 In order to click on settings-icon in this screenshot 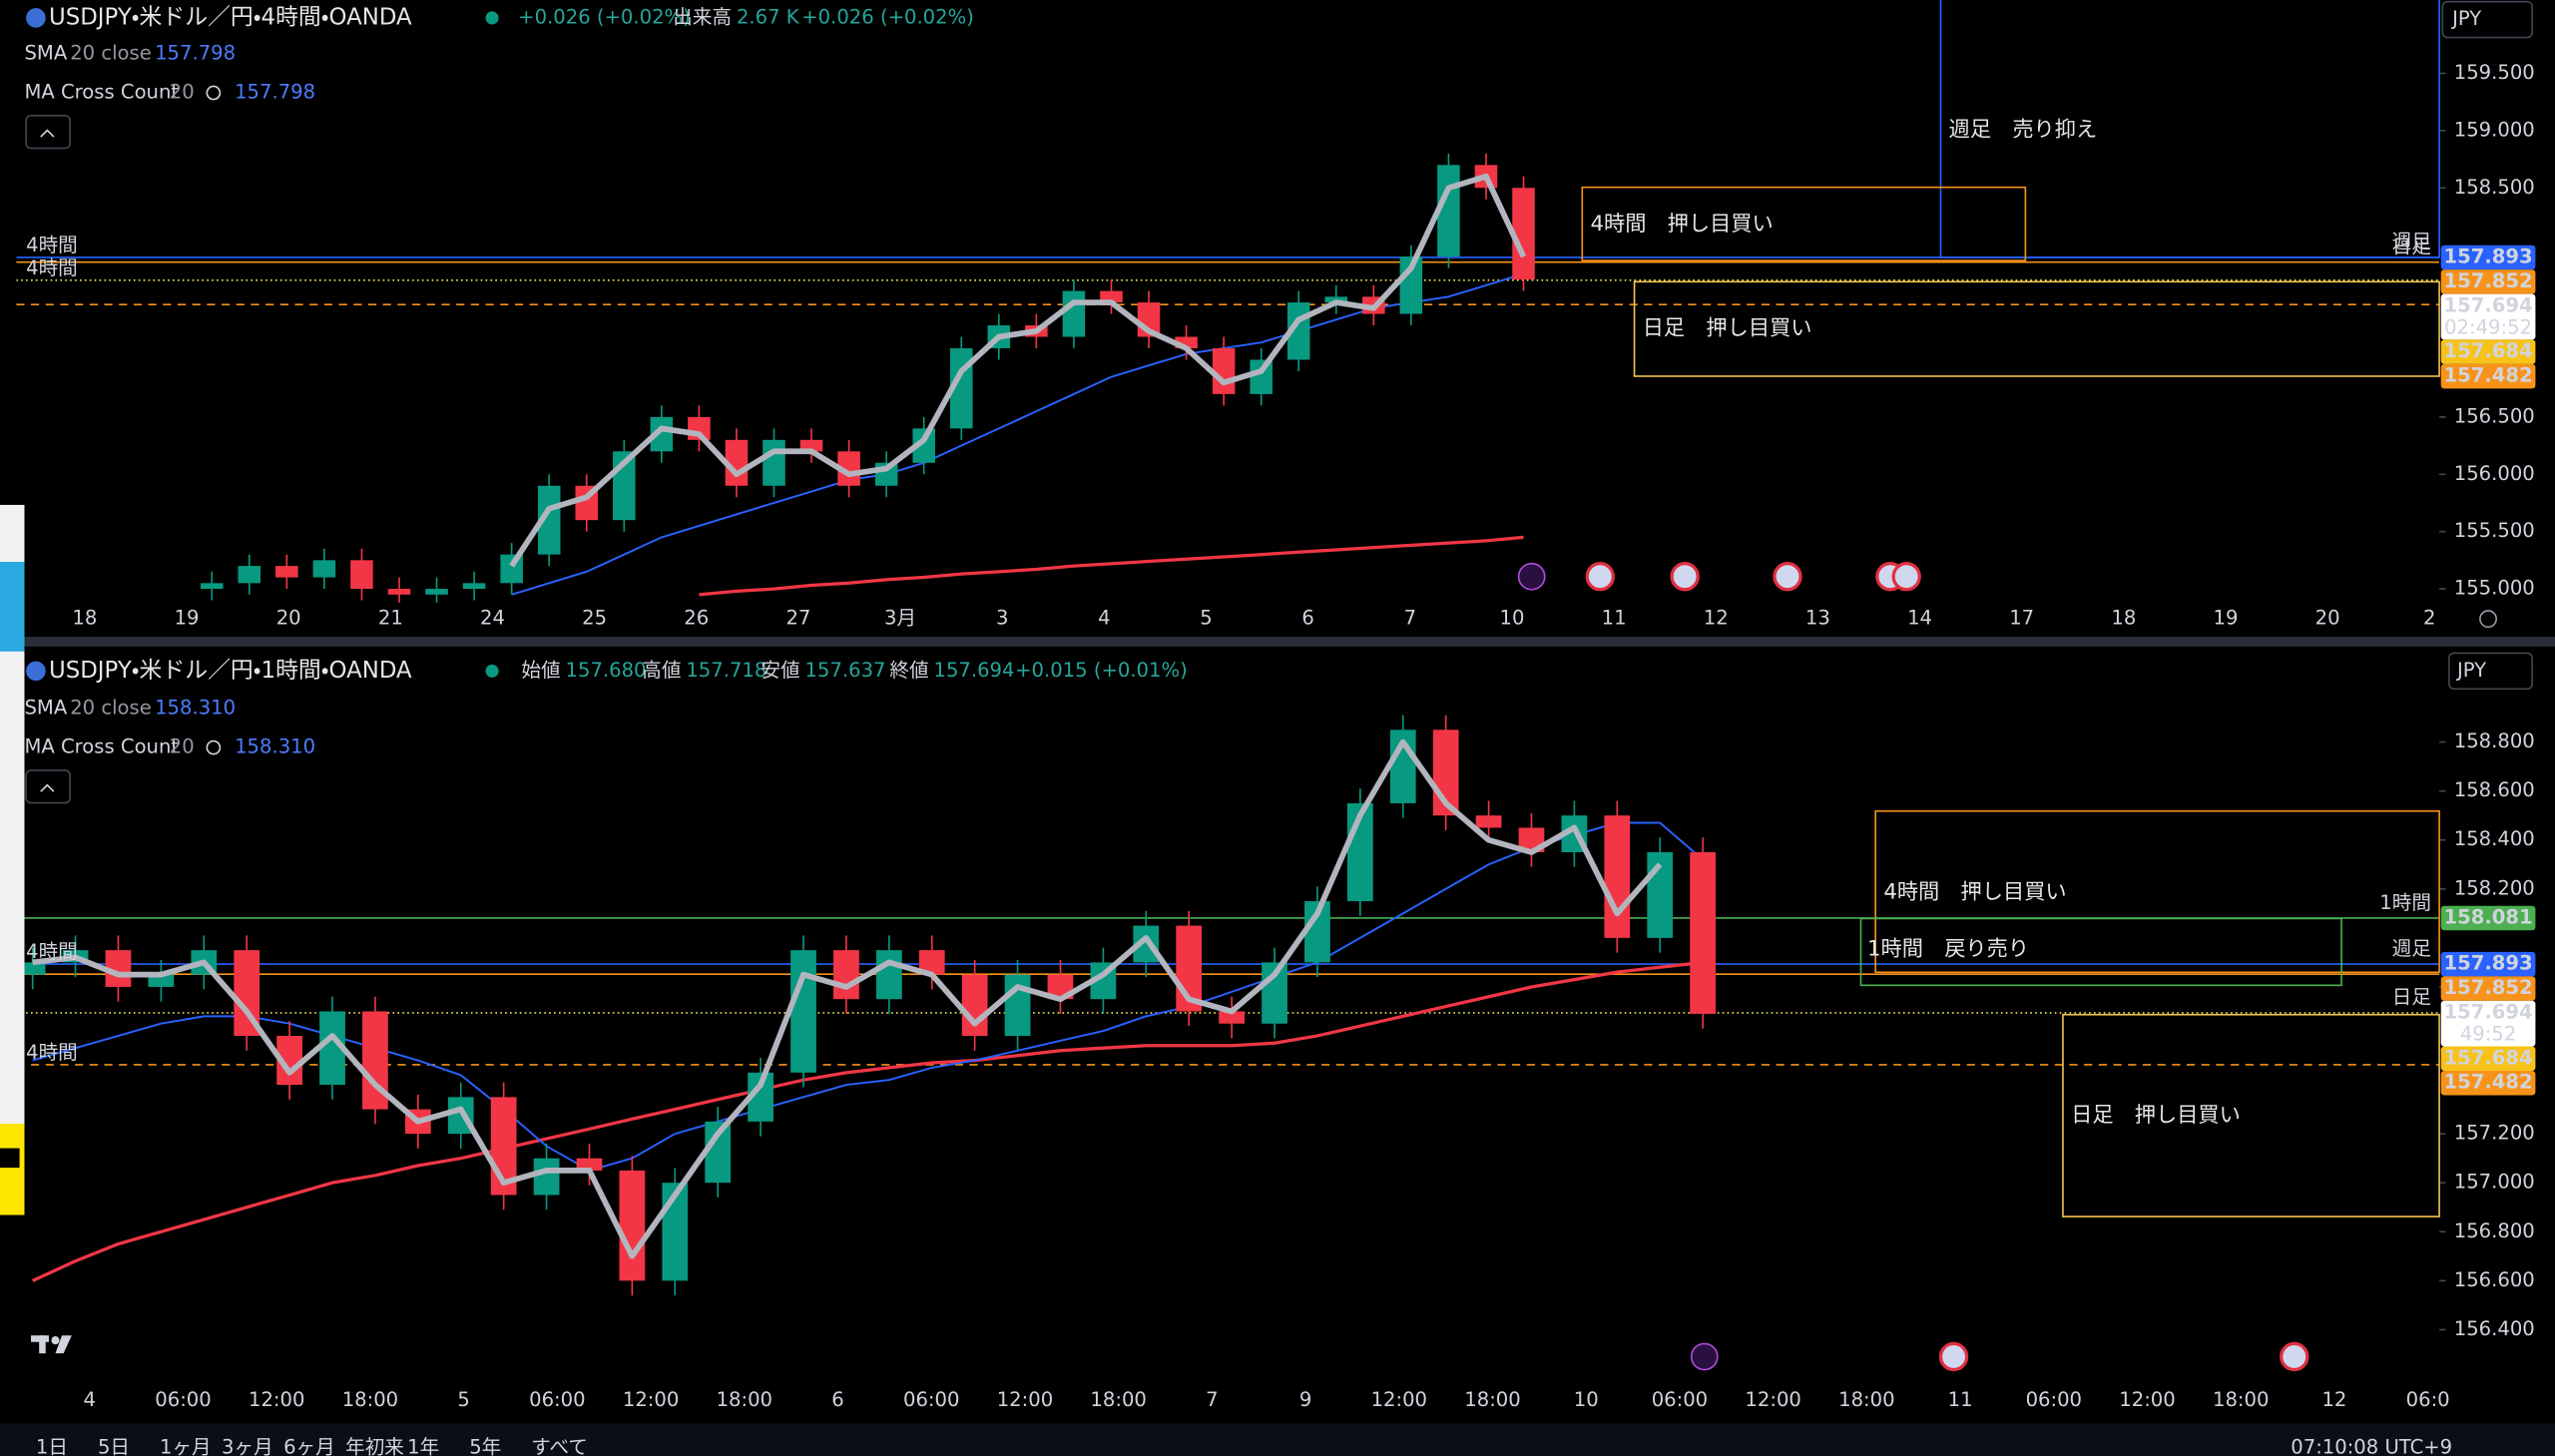, I will do `click(2488, 619)`.